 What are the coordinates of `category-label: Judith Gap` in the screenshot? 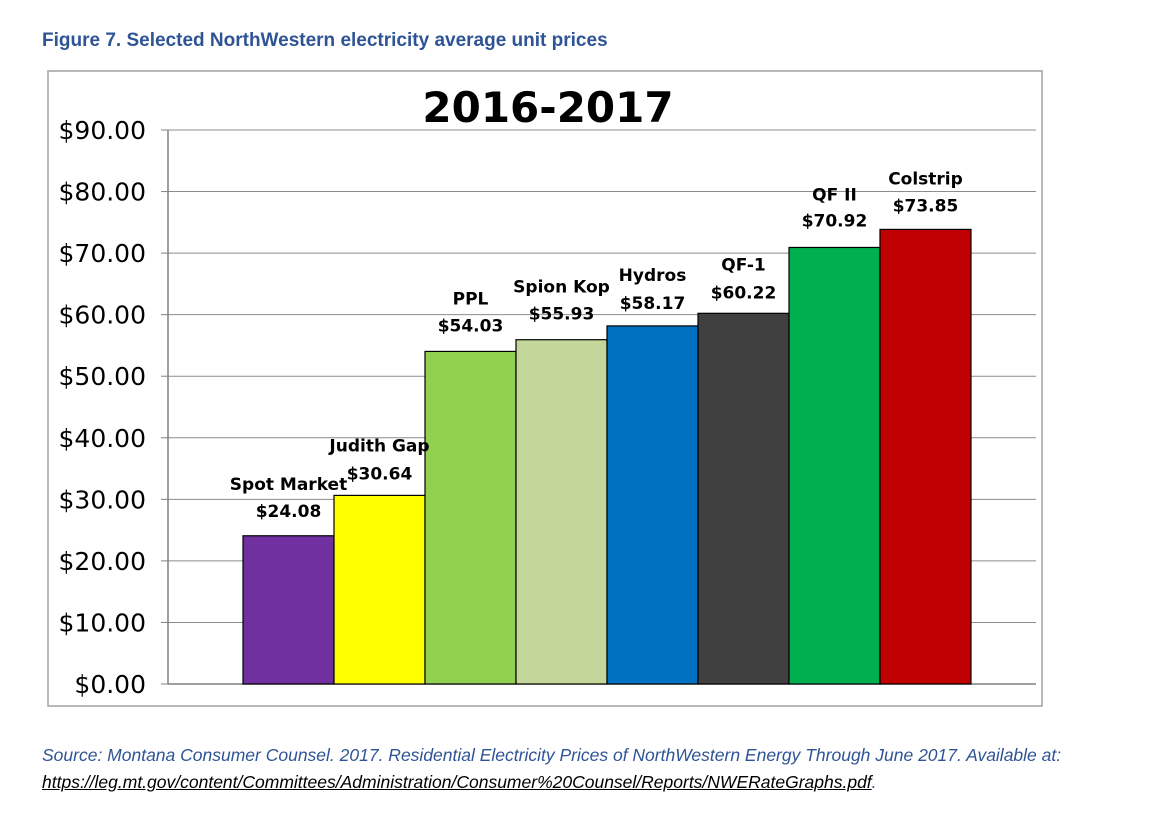 It's located at (378, 446).